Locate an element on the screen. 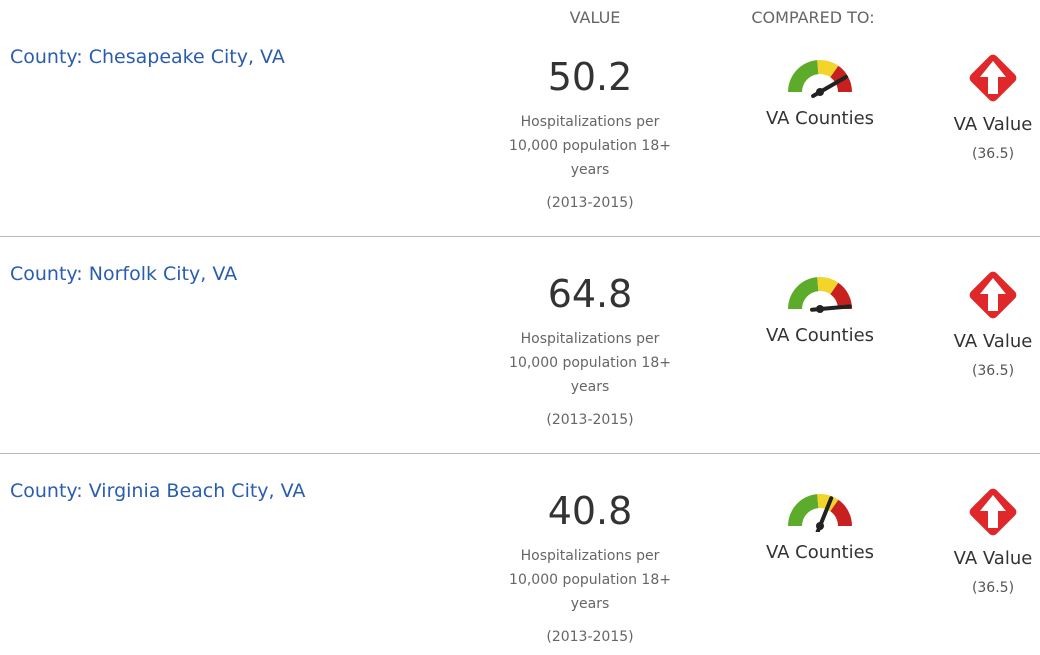  county-link: County: Norfolk City, VA is located at coordinates (124, 274).